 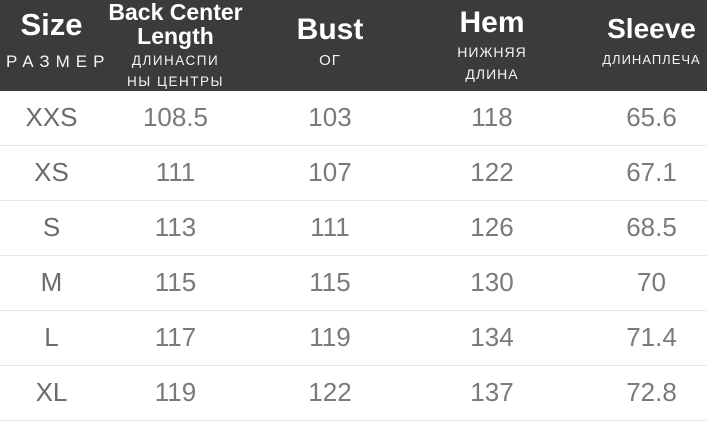 I want to click on column-header-sleeve: Sleeve ДЛИНАПЛЕЧА, so click(x=639, y=45).